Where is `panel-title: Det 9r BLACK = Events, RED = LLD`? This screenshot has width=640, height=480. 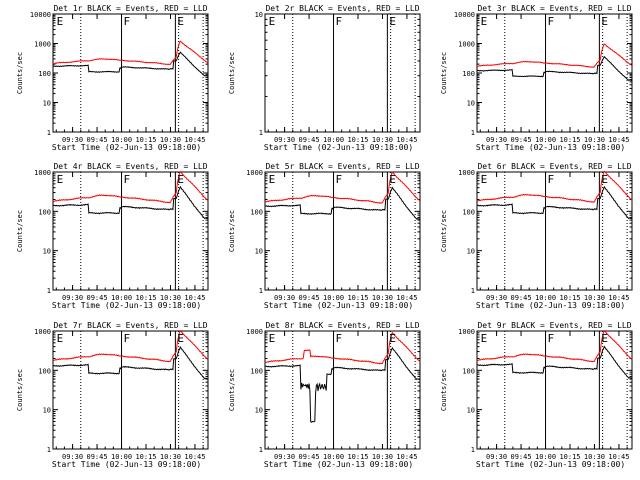
panel-title: Det 9r BLACK = Events, RED = LLD is located at coordinates (554, 325).